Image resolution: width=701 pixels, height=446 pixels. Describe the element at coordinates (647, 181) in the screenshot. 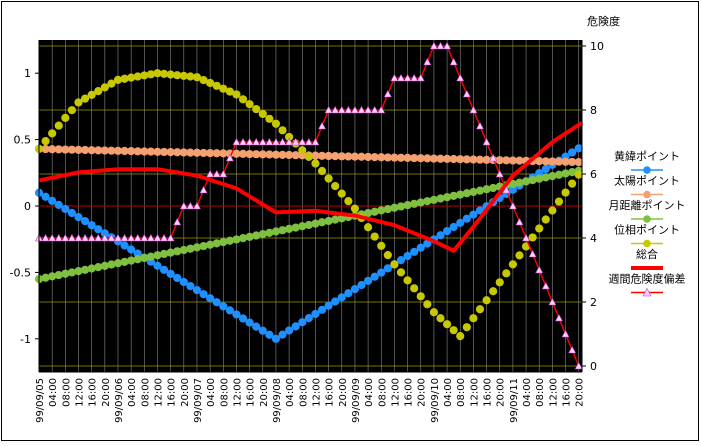

I see `legend-label: 太陽ポイント` at that location.